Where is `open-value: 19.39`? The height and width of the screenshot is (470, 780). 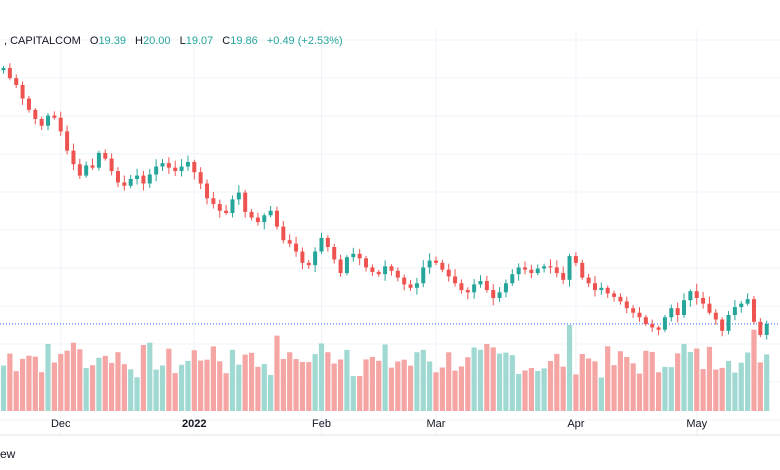 open-value: 19.39 is located at coordinates (112, 41).